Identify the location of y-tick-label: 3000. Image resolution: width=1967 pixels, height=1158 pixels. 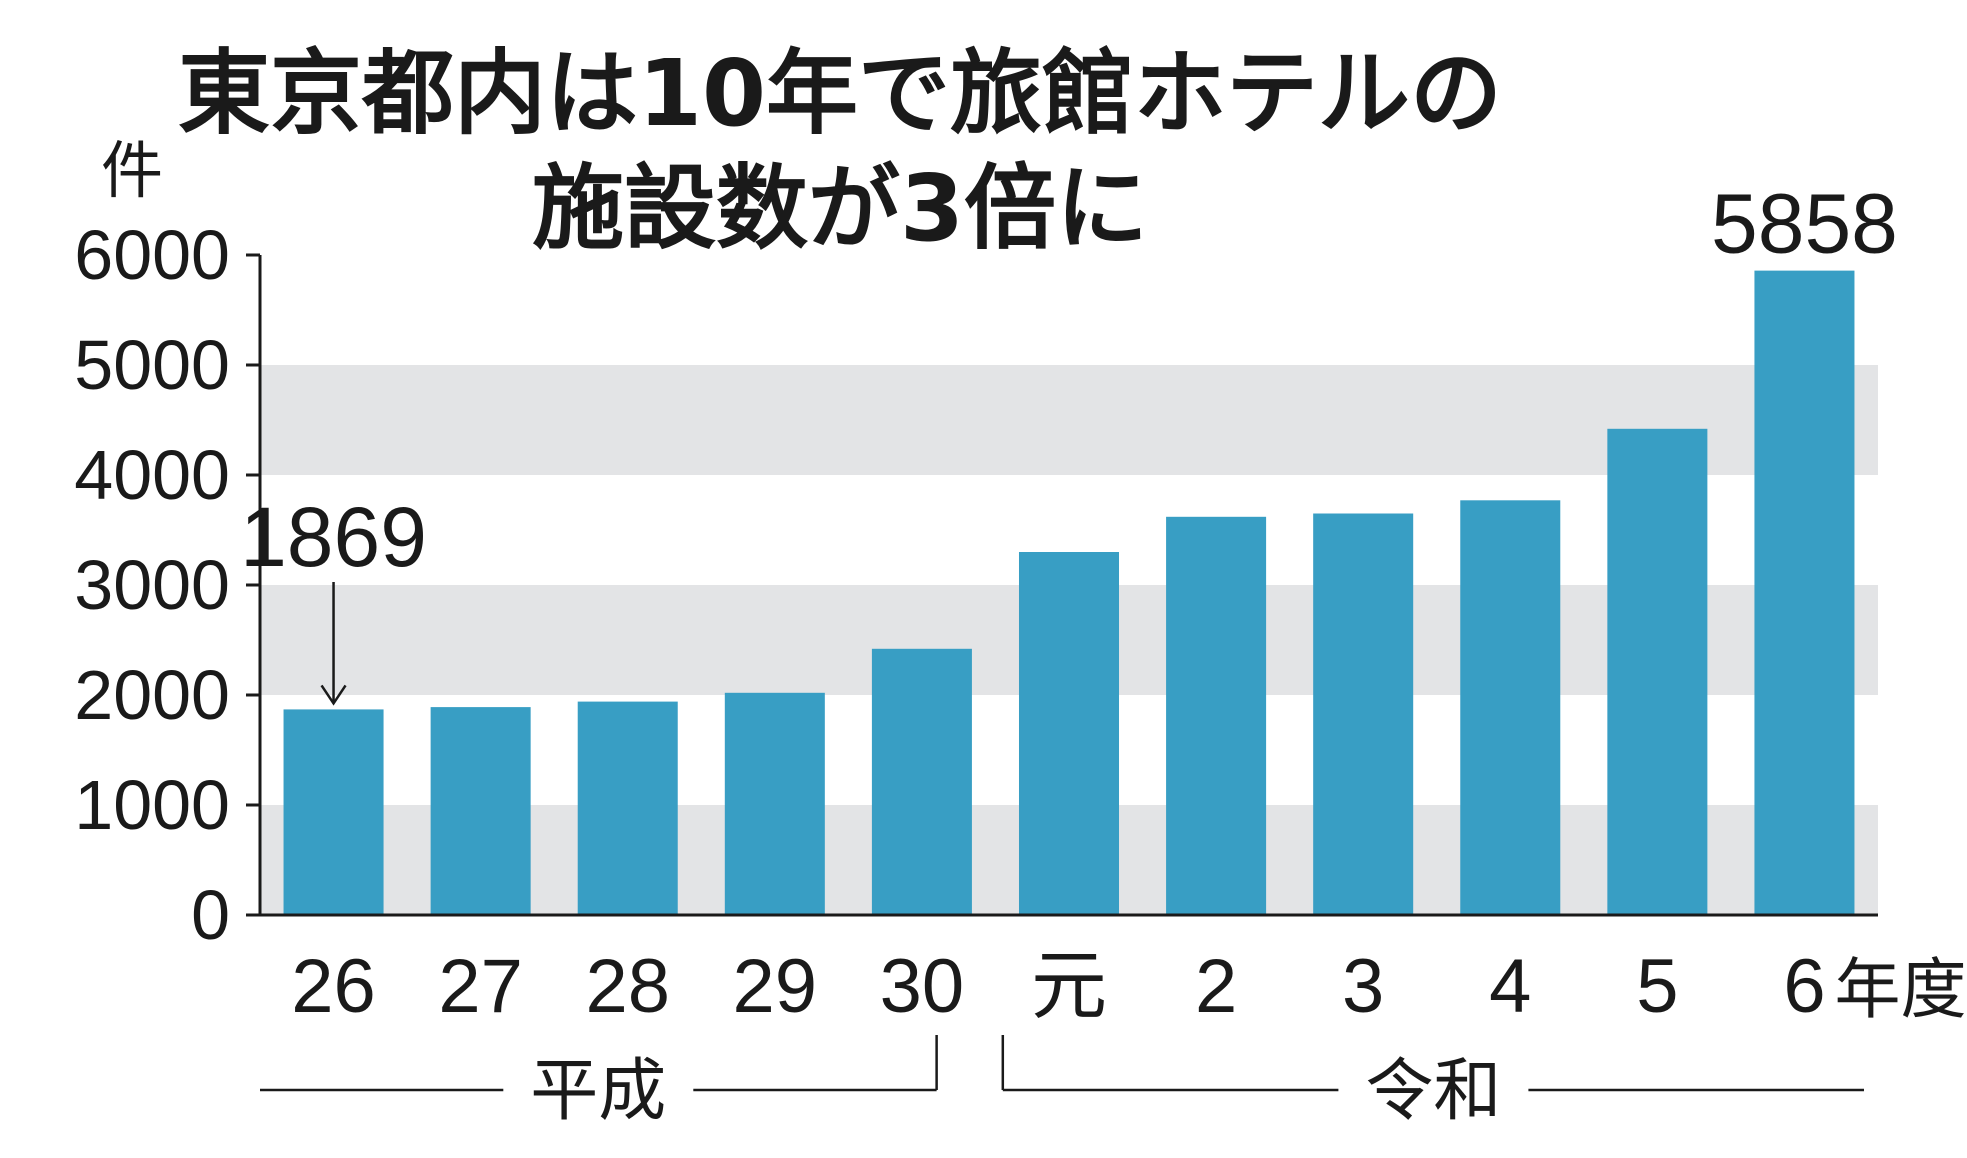
(152, 585).